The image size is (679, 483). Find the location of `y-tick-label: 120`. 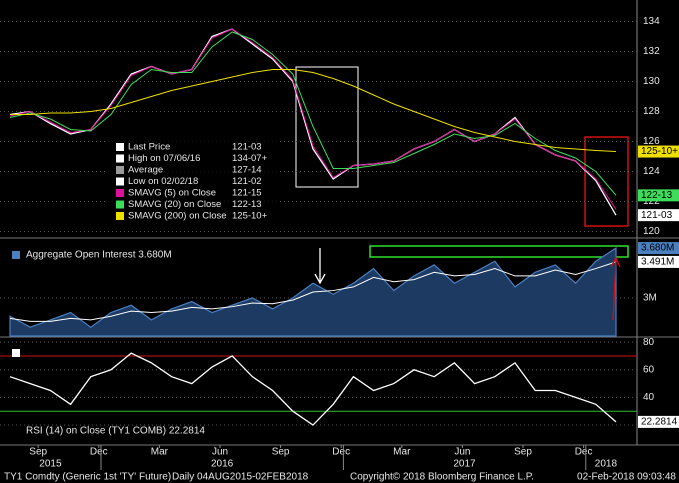

y-tick-label: 120 is located at coordinates (651, 231).